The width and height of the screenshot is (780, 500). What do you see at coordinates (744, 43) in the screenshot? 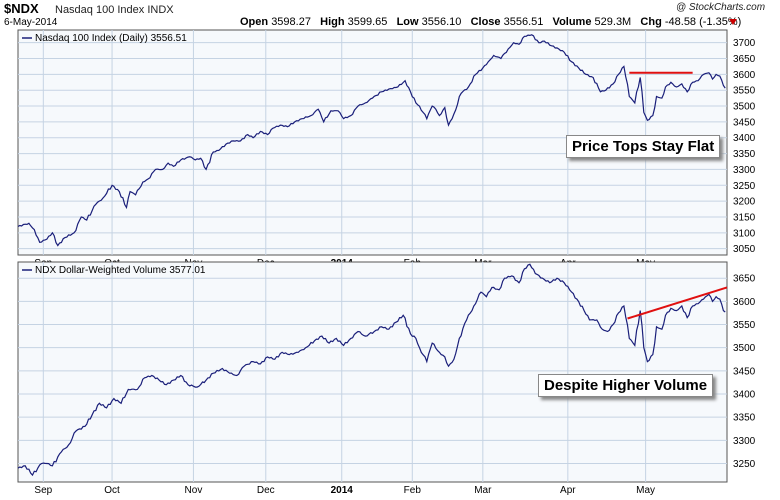
I see `y-tick-label: 3700` at bounding box center [744, 43].